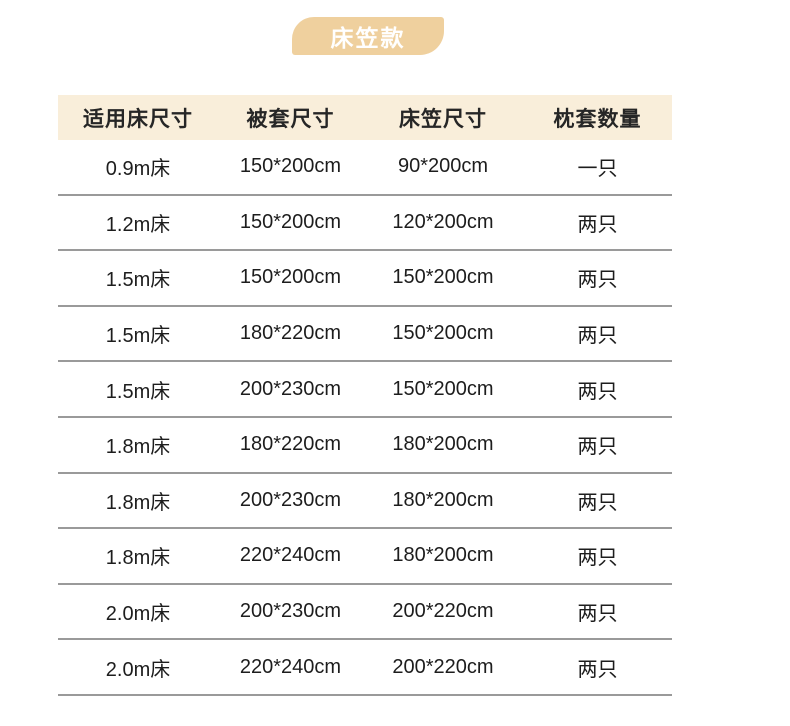  I want to click on table-header-row: 适用床尺寸 被套尺寸 床笠尺寸 枕套数量, so click(365, 117).